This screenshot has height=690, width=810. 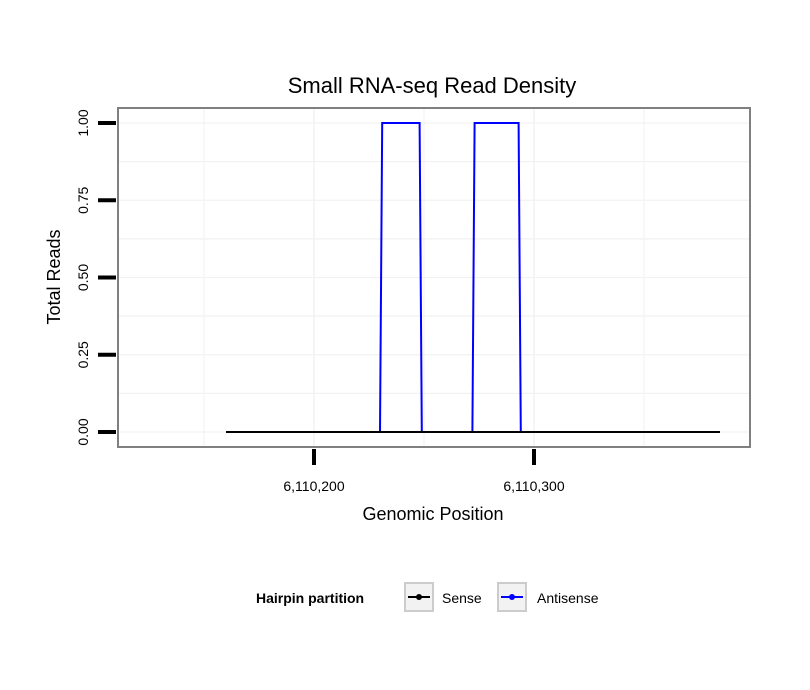 I want to click on y-tick-label: 0.25, so click(x=83, y=354).